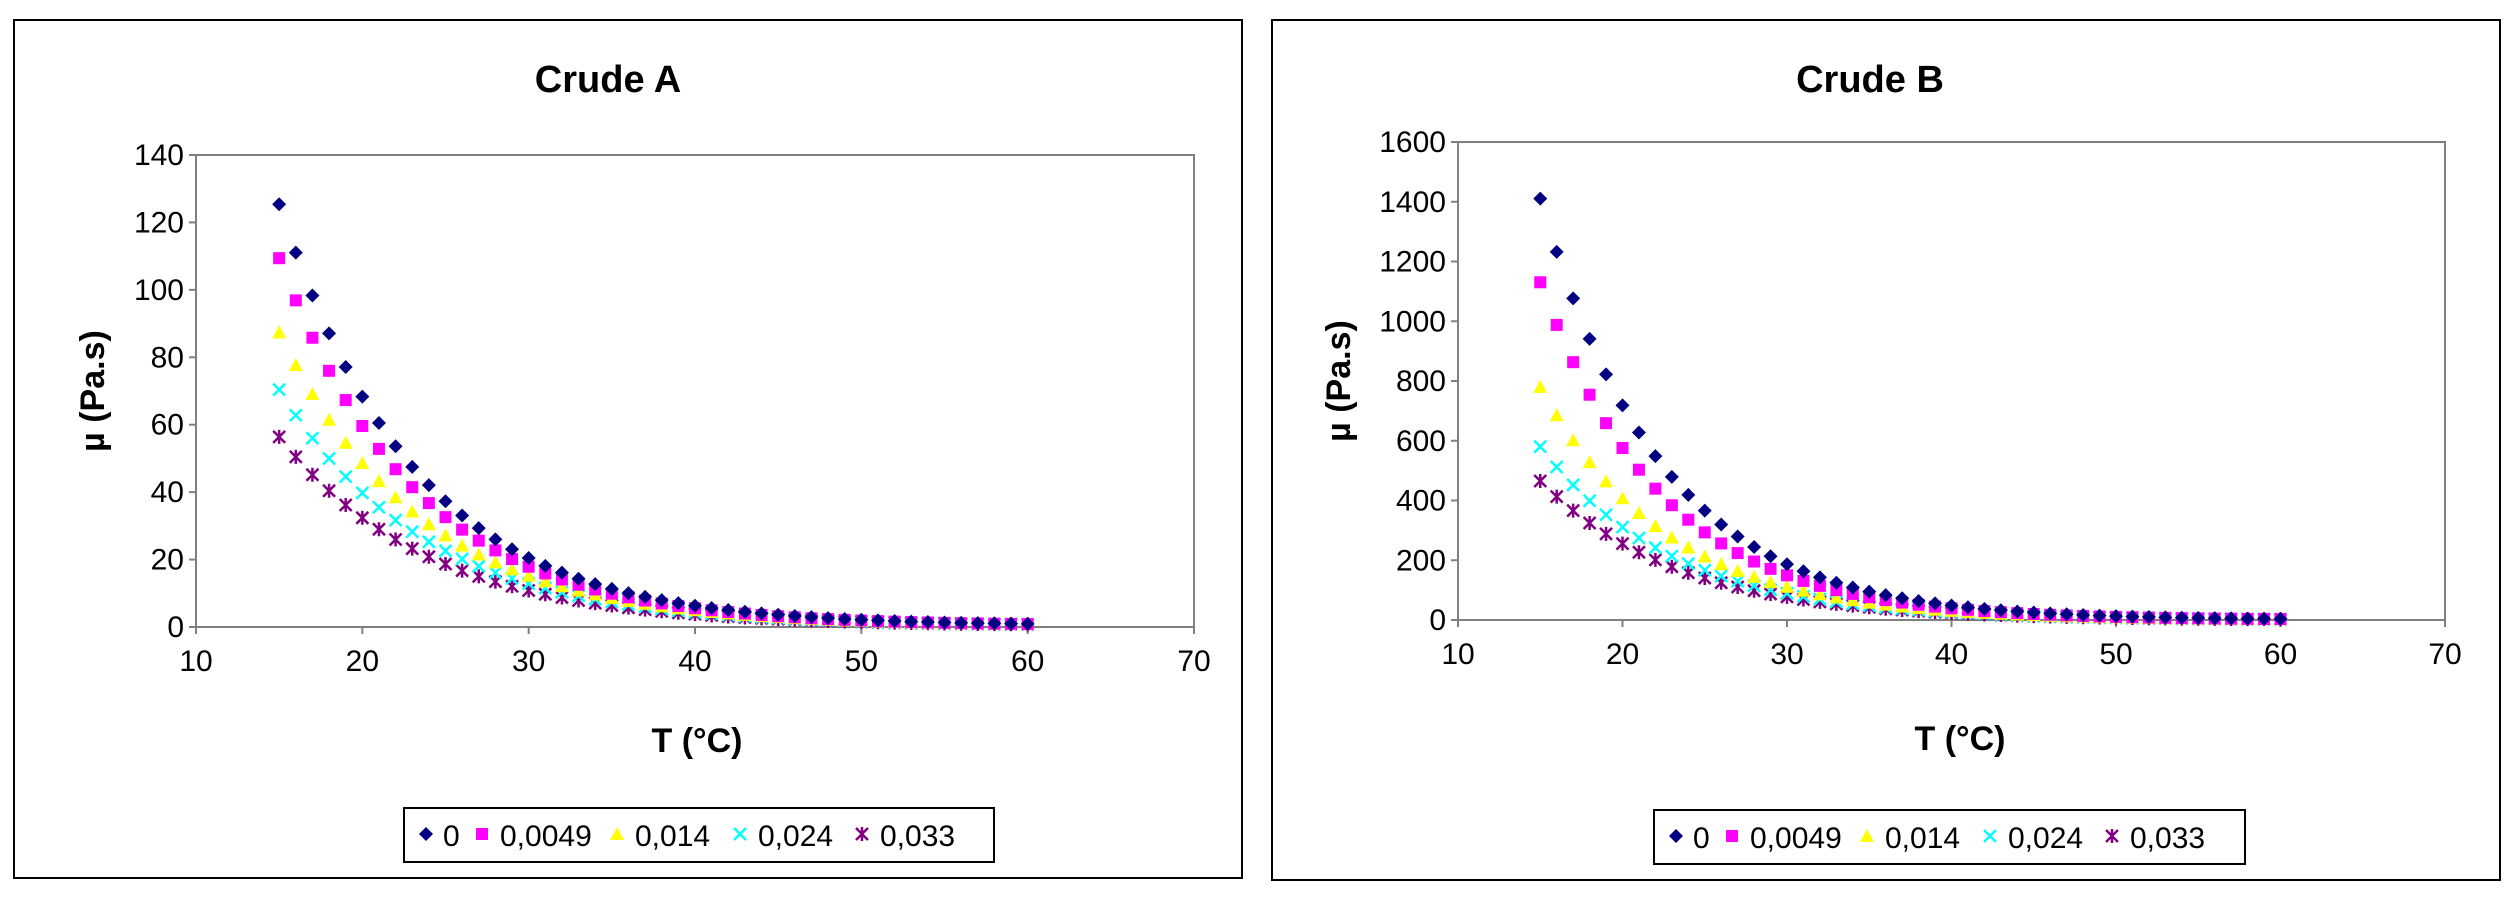 This screenshot has height=904, width=2516. I want to click on y-tick-label: 1400, so click(1412, 202).